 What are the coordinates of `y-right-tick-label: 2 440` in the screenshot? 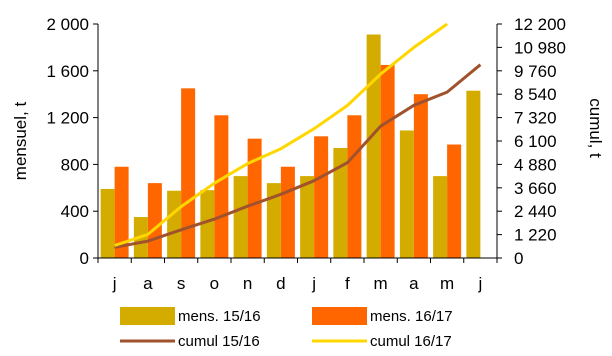 It's located at (535, 211).